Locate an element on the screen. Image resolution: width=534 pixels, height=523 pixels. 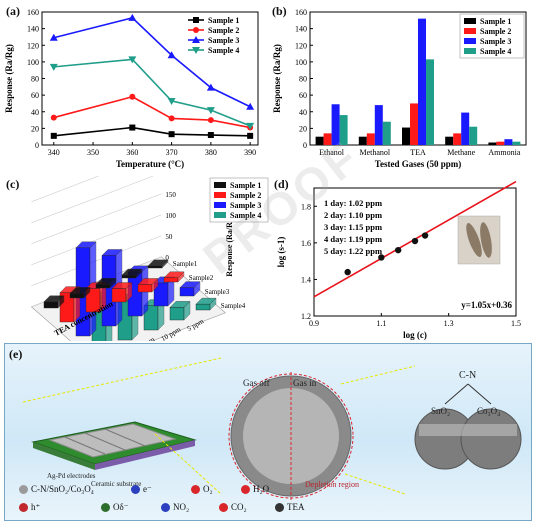
annotation-label: 4 day: 1.19 ppm is located at coordinates (353, 239).